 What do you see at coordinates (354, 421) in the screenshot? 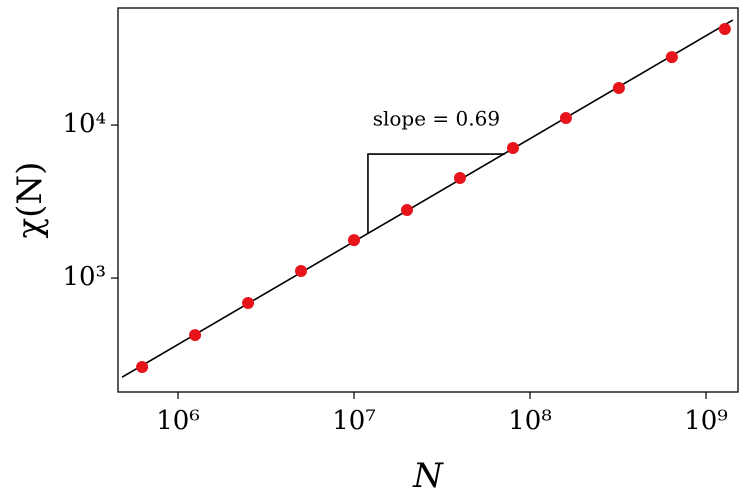
I see `x-tick-label: 10⁷` at bounding box center [354, 421].